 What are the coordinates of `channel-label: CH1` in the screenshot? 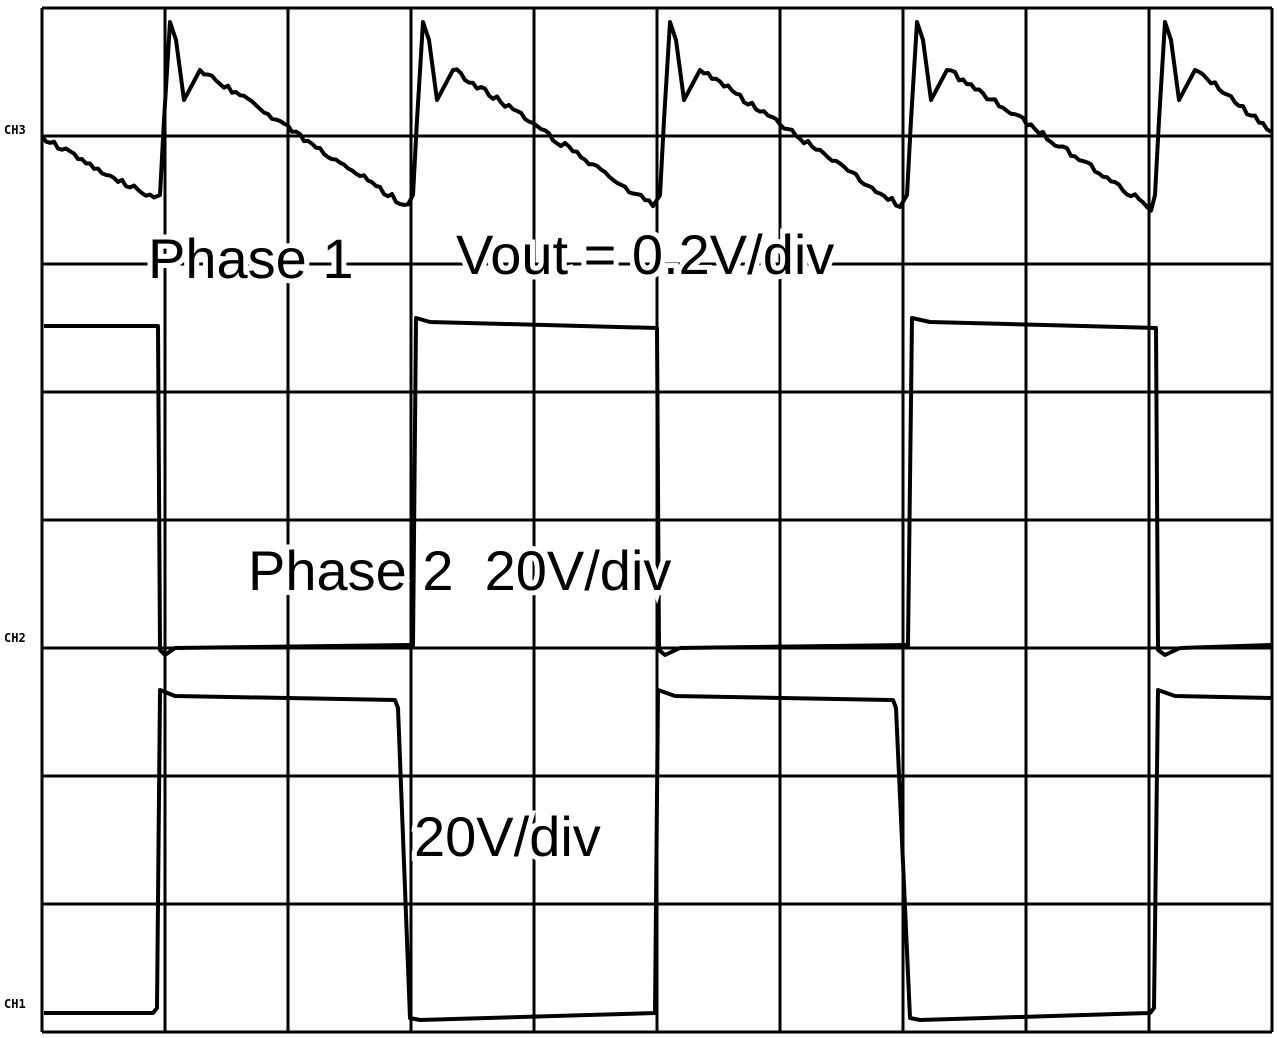 It's located at (15, 1004).